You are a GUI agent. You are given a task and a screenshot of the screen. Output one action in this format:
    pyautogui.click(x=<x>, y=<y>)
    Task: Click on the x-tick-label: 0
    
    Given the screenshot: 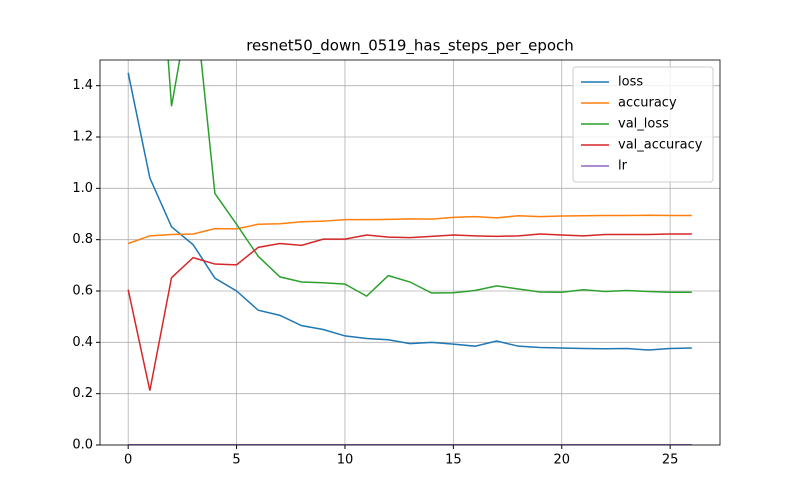 What is the action you would take?
    pyautogui.click(x=128, y=460)
    